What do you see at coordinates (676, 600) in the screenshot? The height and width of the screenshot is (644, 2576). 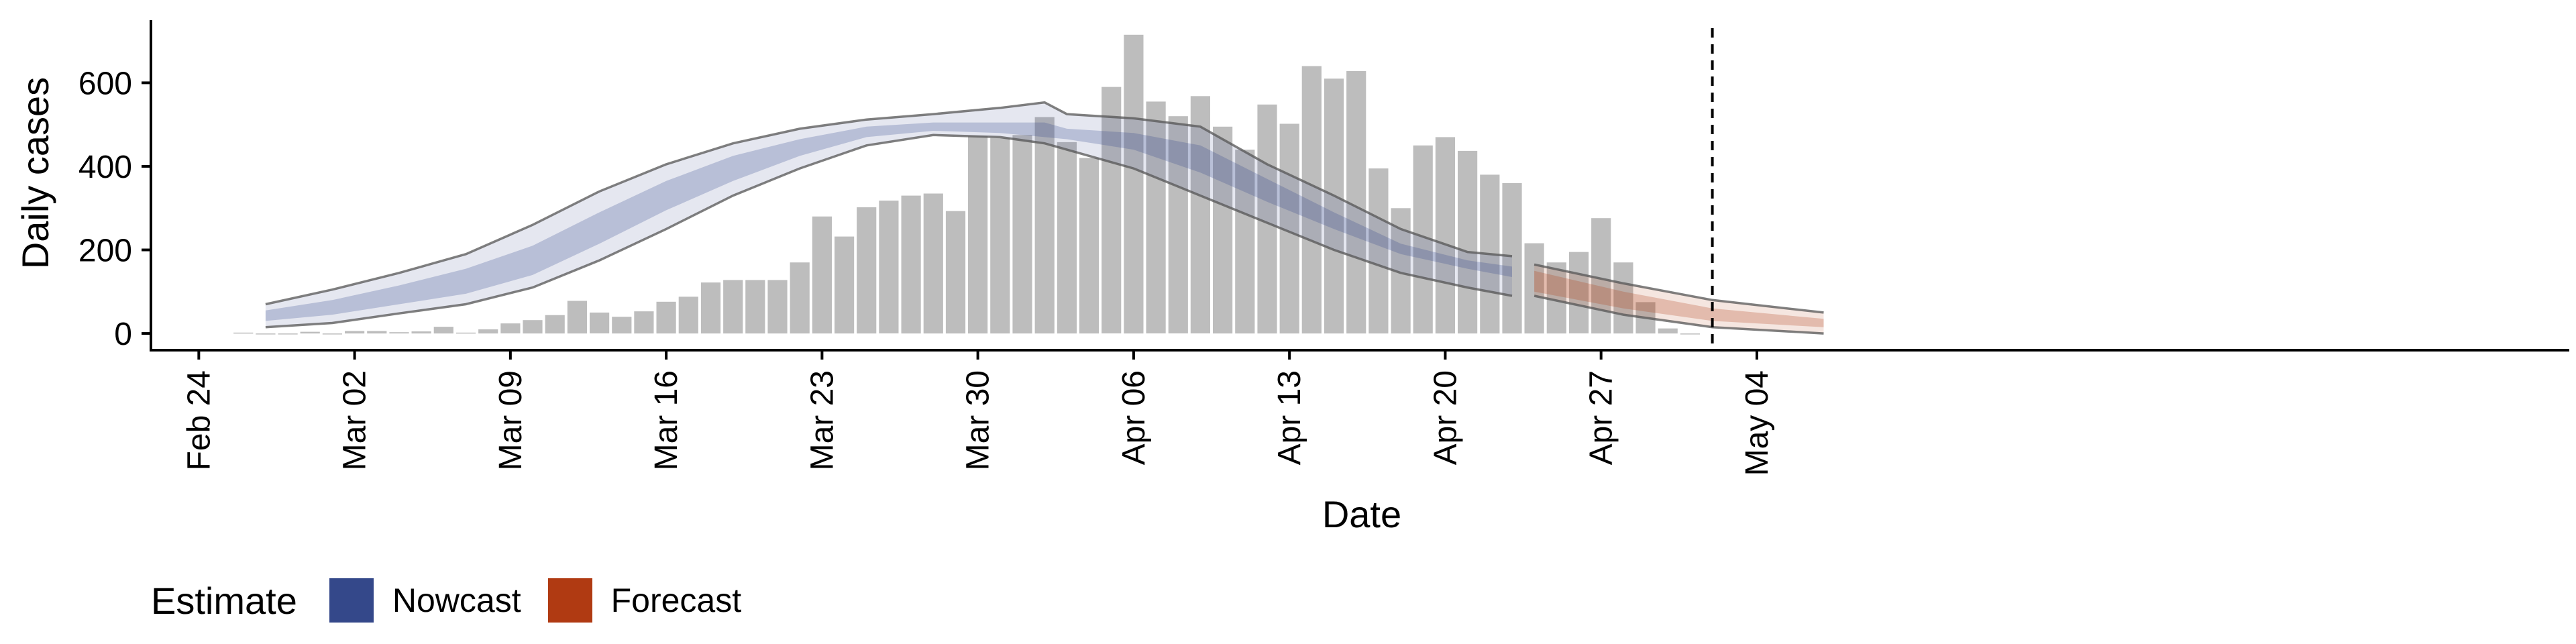 I see `legend-label-forecast: Forecast` at bounding box center [676, 600].